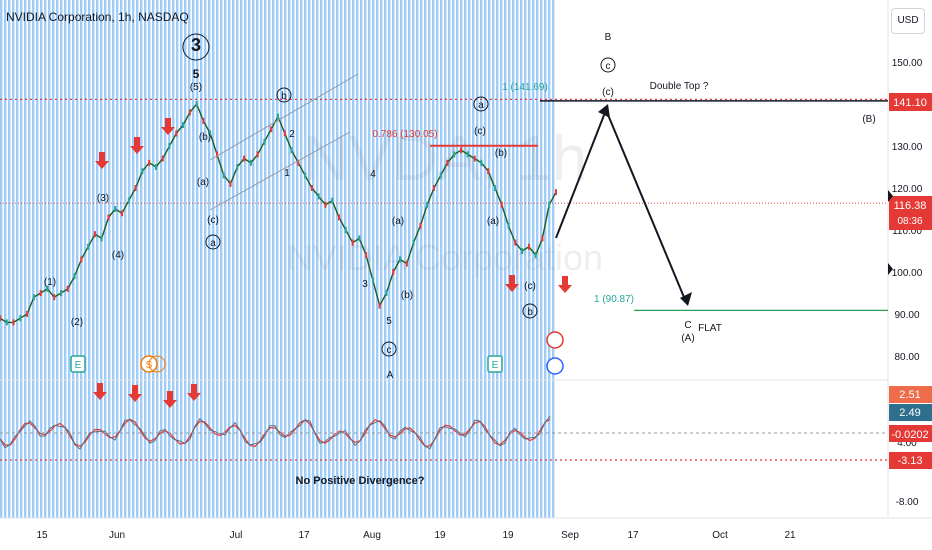 This screenshot has width=932, height=550. Describe the element at coordinates (909, 435) in the screenshot. I see `tag-osc-c-text: -0.0202` at that location.